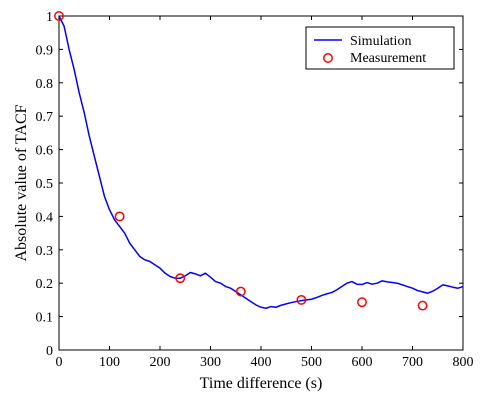  What do you see at coordinates (49, 17) in the screenshot?
I see `y-tick-label: 1` at bounding box center [49, 17].